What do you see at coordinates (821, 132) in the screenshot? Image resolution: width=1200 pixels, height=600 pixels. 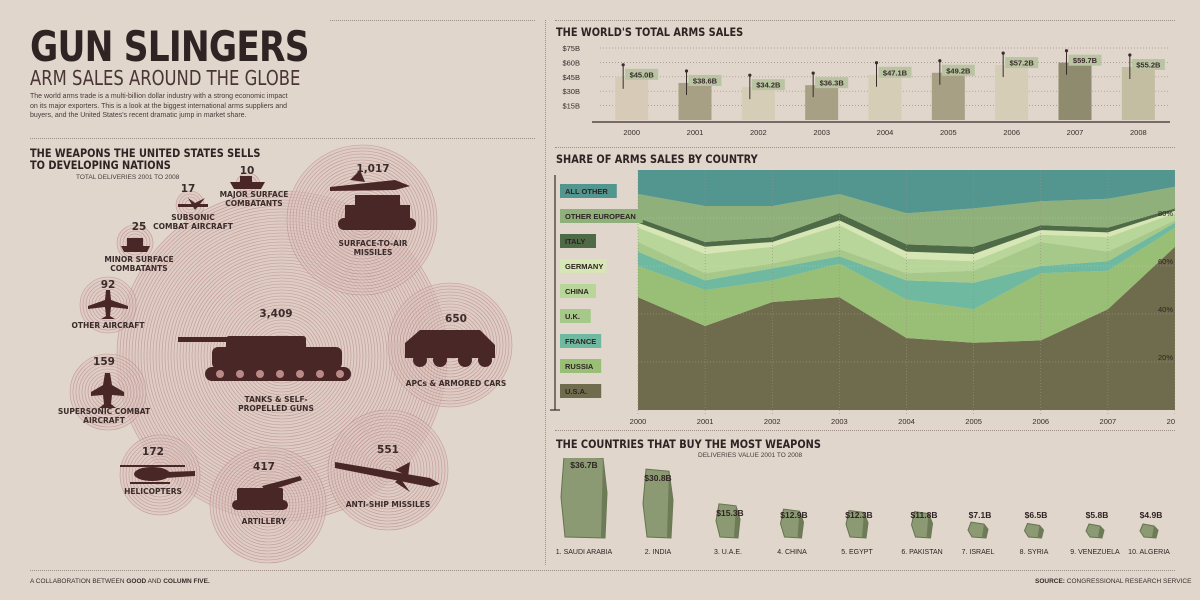 I see `x-tick-label: 2003` at bounding box center [821, 132].